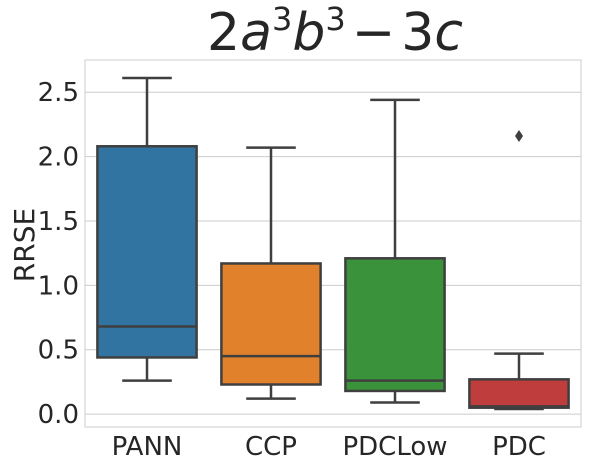 Image resolution: width=591 pixels, height=469 pixels. What do you see at coordinates (256, 33) in the screenshot?
I see `title-var-a: a` at bounding box center [256, 33].